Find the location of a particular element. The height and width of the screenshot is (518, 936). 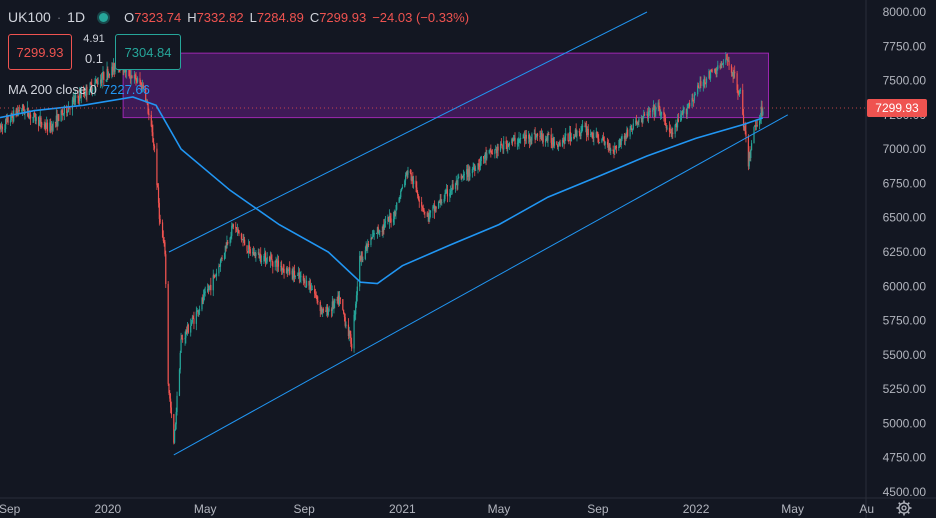

y-tick-label: 5500.00 is located at coordinates (905, 355).